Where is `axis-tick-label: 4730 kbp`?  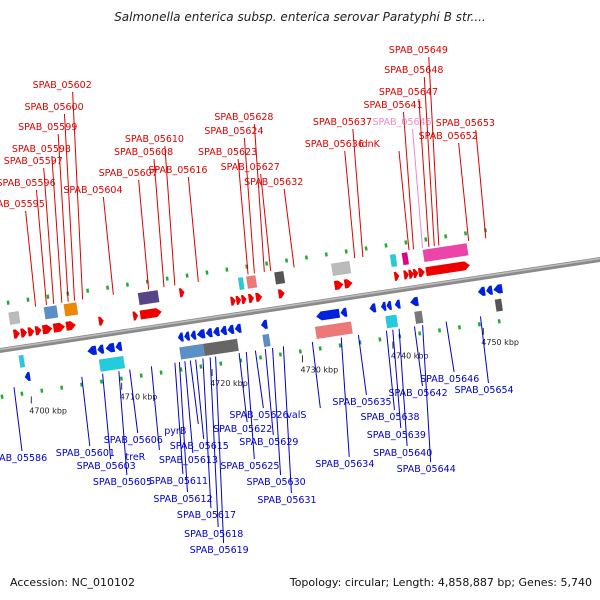 axis-tick-label: 4730 kbp is located at coordinates (319, 369).